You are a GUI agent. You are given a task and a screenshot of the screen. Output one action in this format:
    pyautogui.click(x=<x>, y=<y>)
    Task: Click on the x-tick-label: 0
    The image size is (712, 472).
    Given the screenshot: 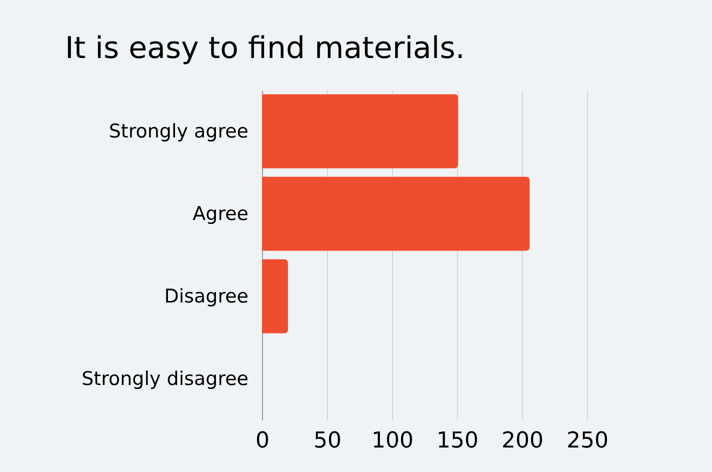 What is the action you would take?
    pyautogui.click(x=263, y=441)
    